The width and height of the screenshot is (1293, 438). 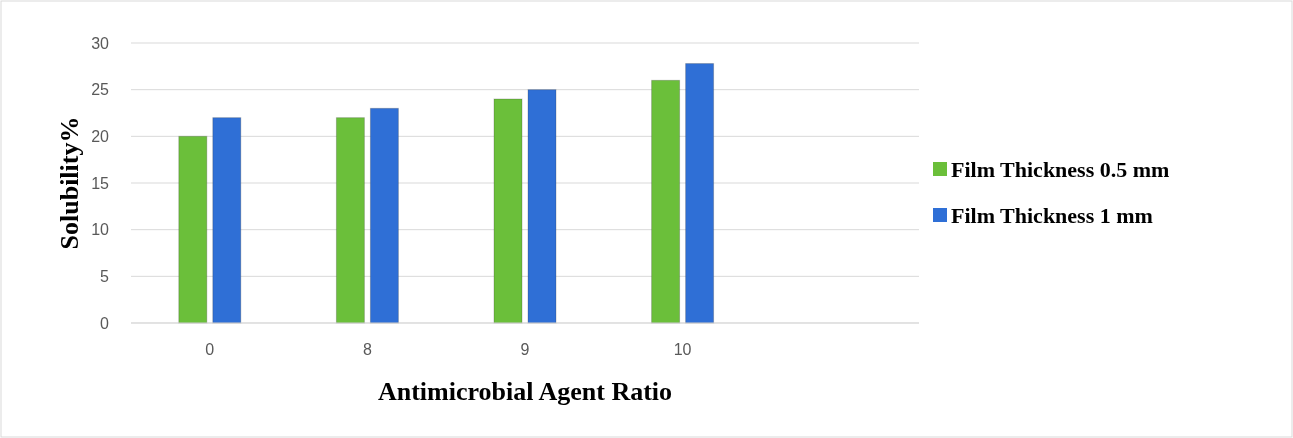 I want to click on legend-label: Film Thickness 0.5 mm, so click(x=1060, y=169).